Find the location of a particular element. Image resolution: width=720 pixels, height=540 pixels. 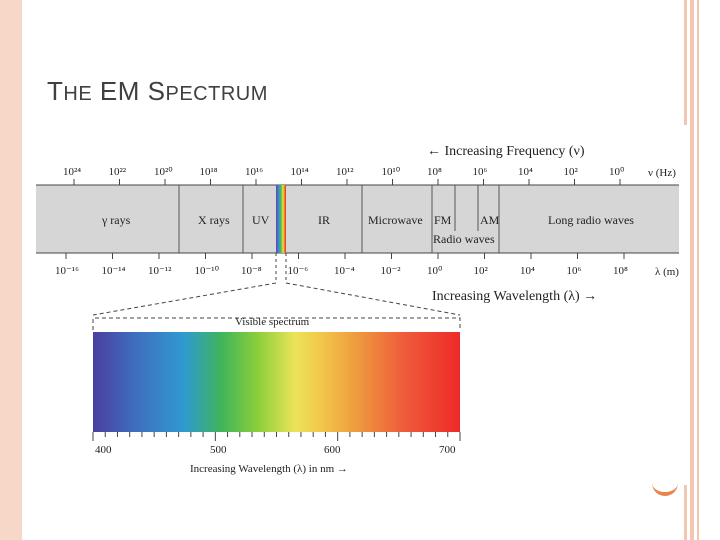

visible-tick-label: 700 is located at coordinates (447, 450).